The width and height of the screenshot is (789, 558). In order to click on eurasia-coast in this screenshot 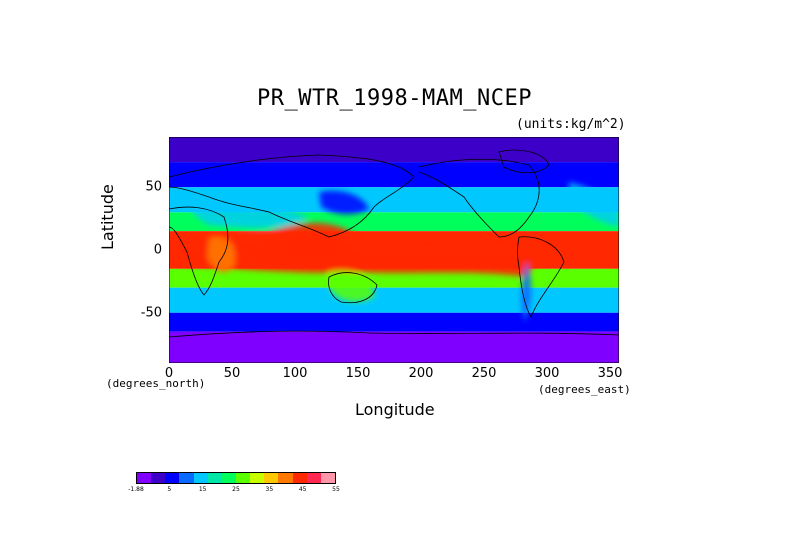, I will do `click(292, 196)`.